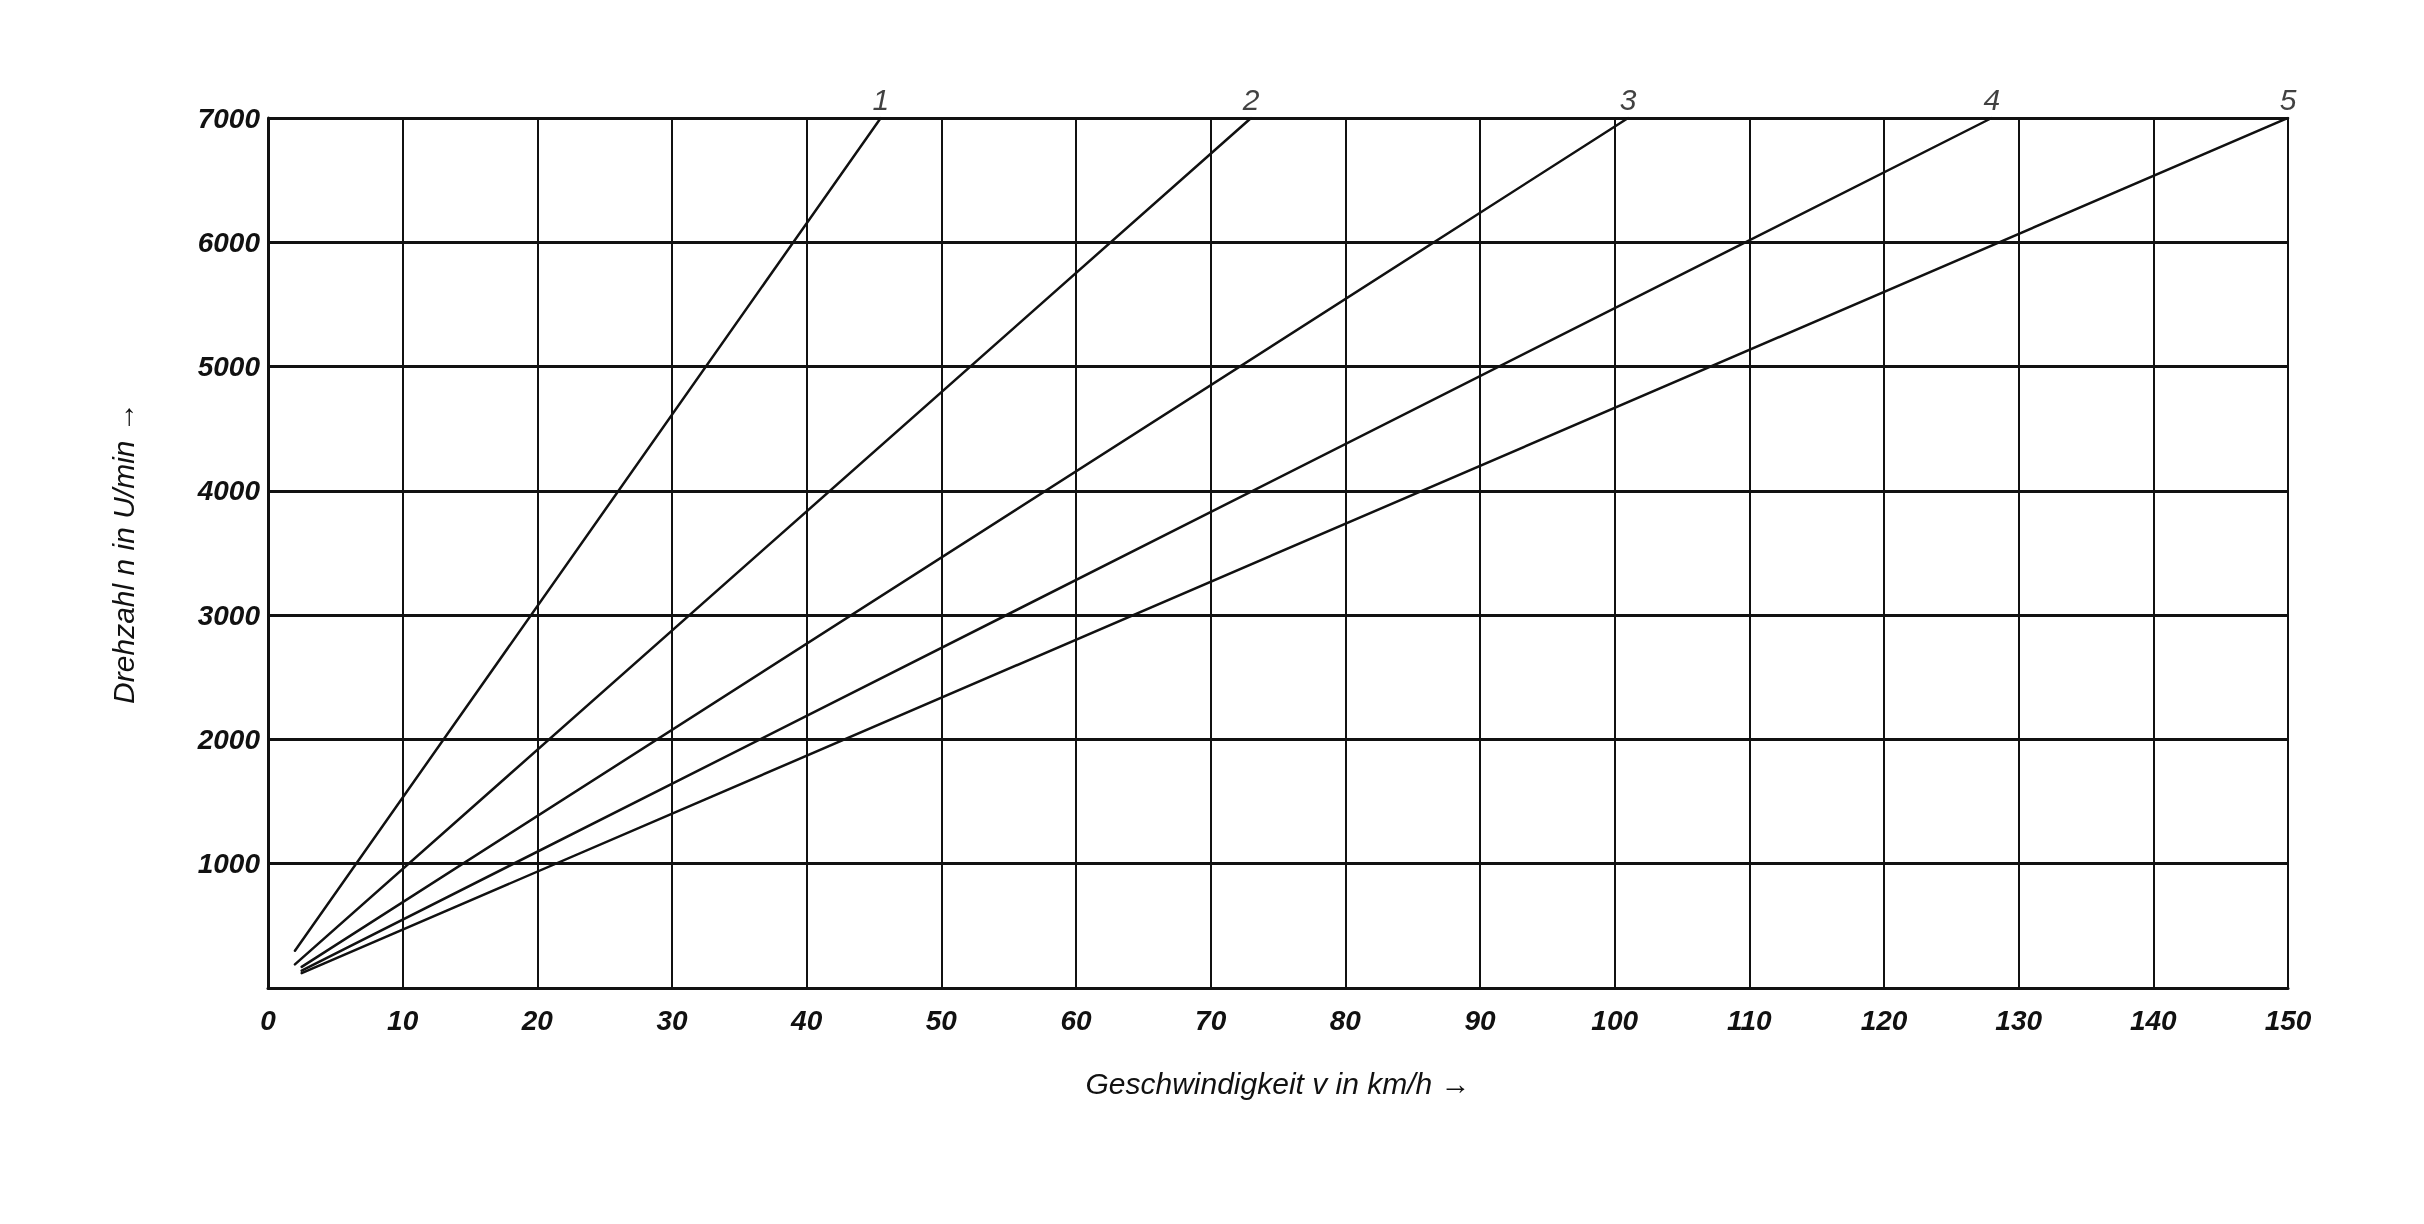  I want to click on x-tick-label: 50, so click(941, 1020).